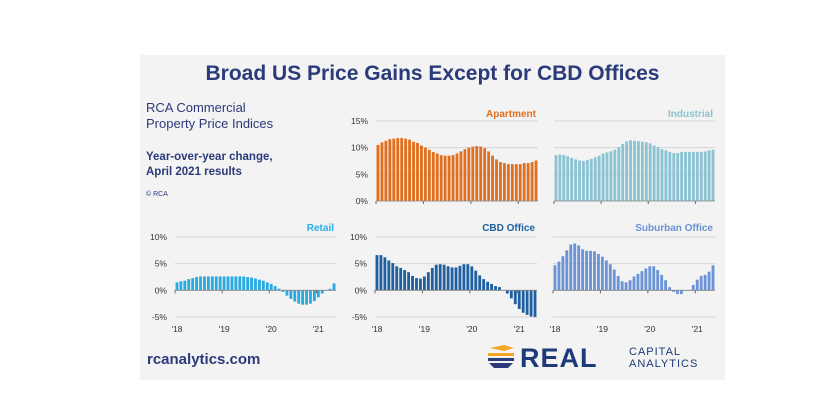 Image resolution: width=830 pixels, height=419 pixels. I want to click on panel-cbd-office: -5% 0% 5% 10% '18 '19 '20 '21 CBD Office, so click(443, 278).